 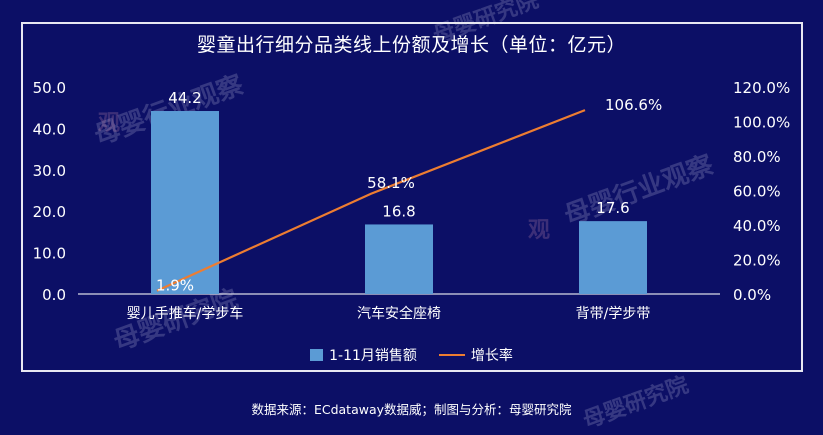 I want to click on y-right-tick-label: 20.0%, so click(x=757, y=261).